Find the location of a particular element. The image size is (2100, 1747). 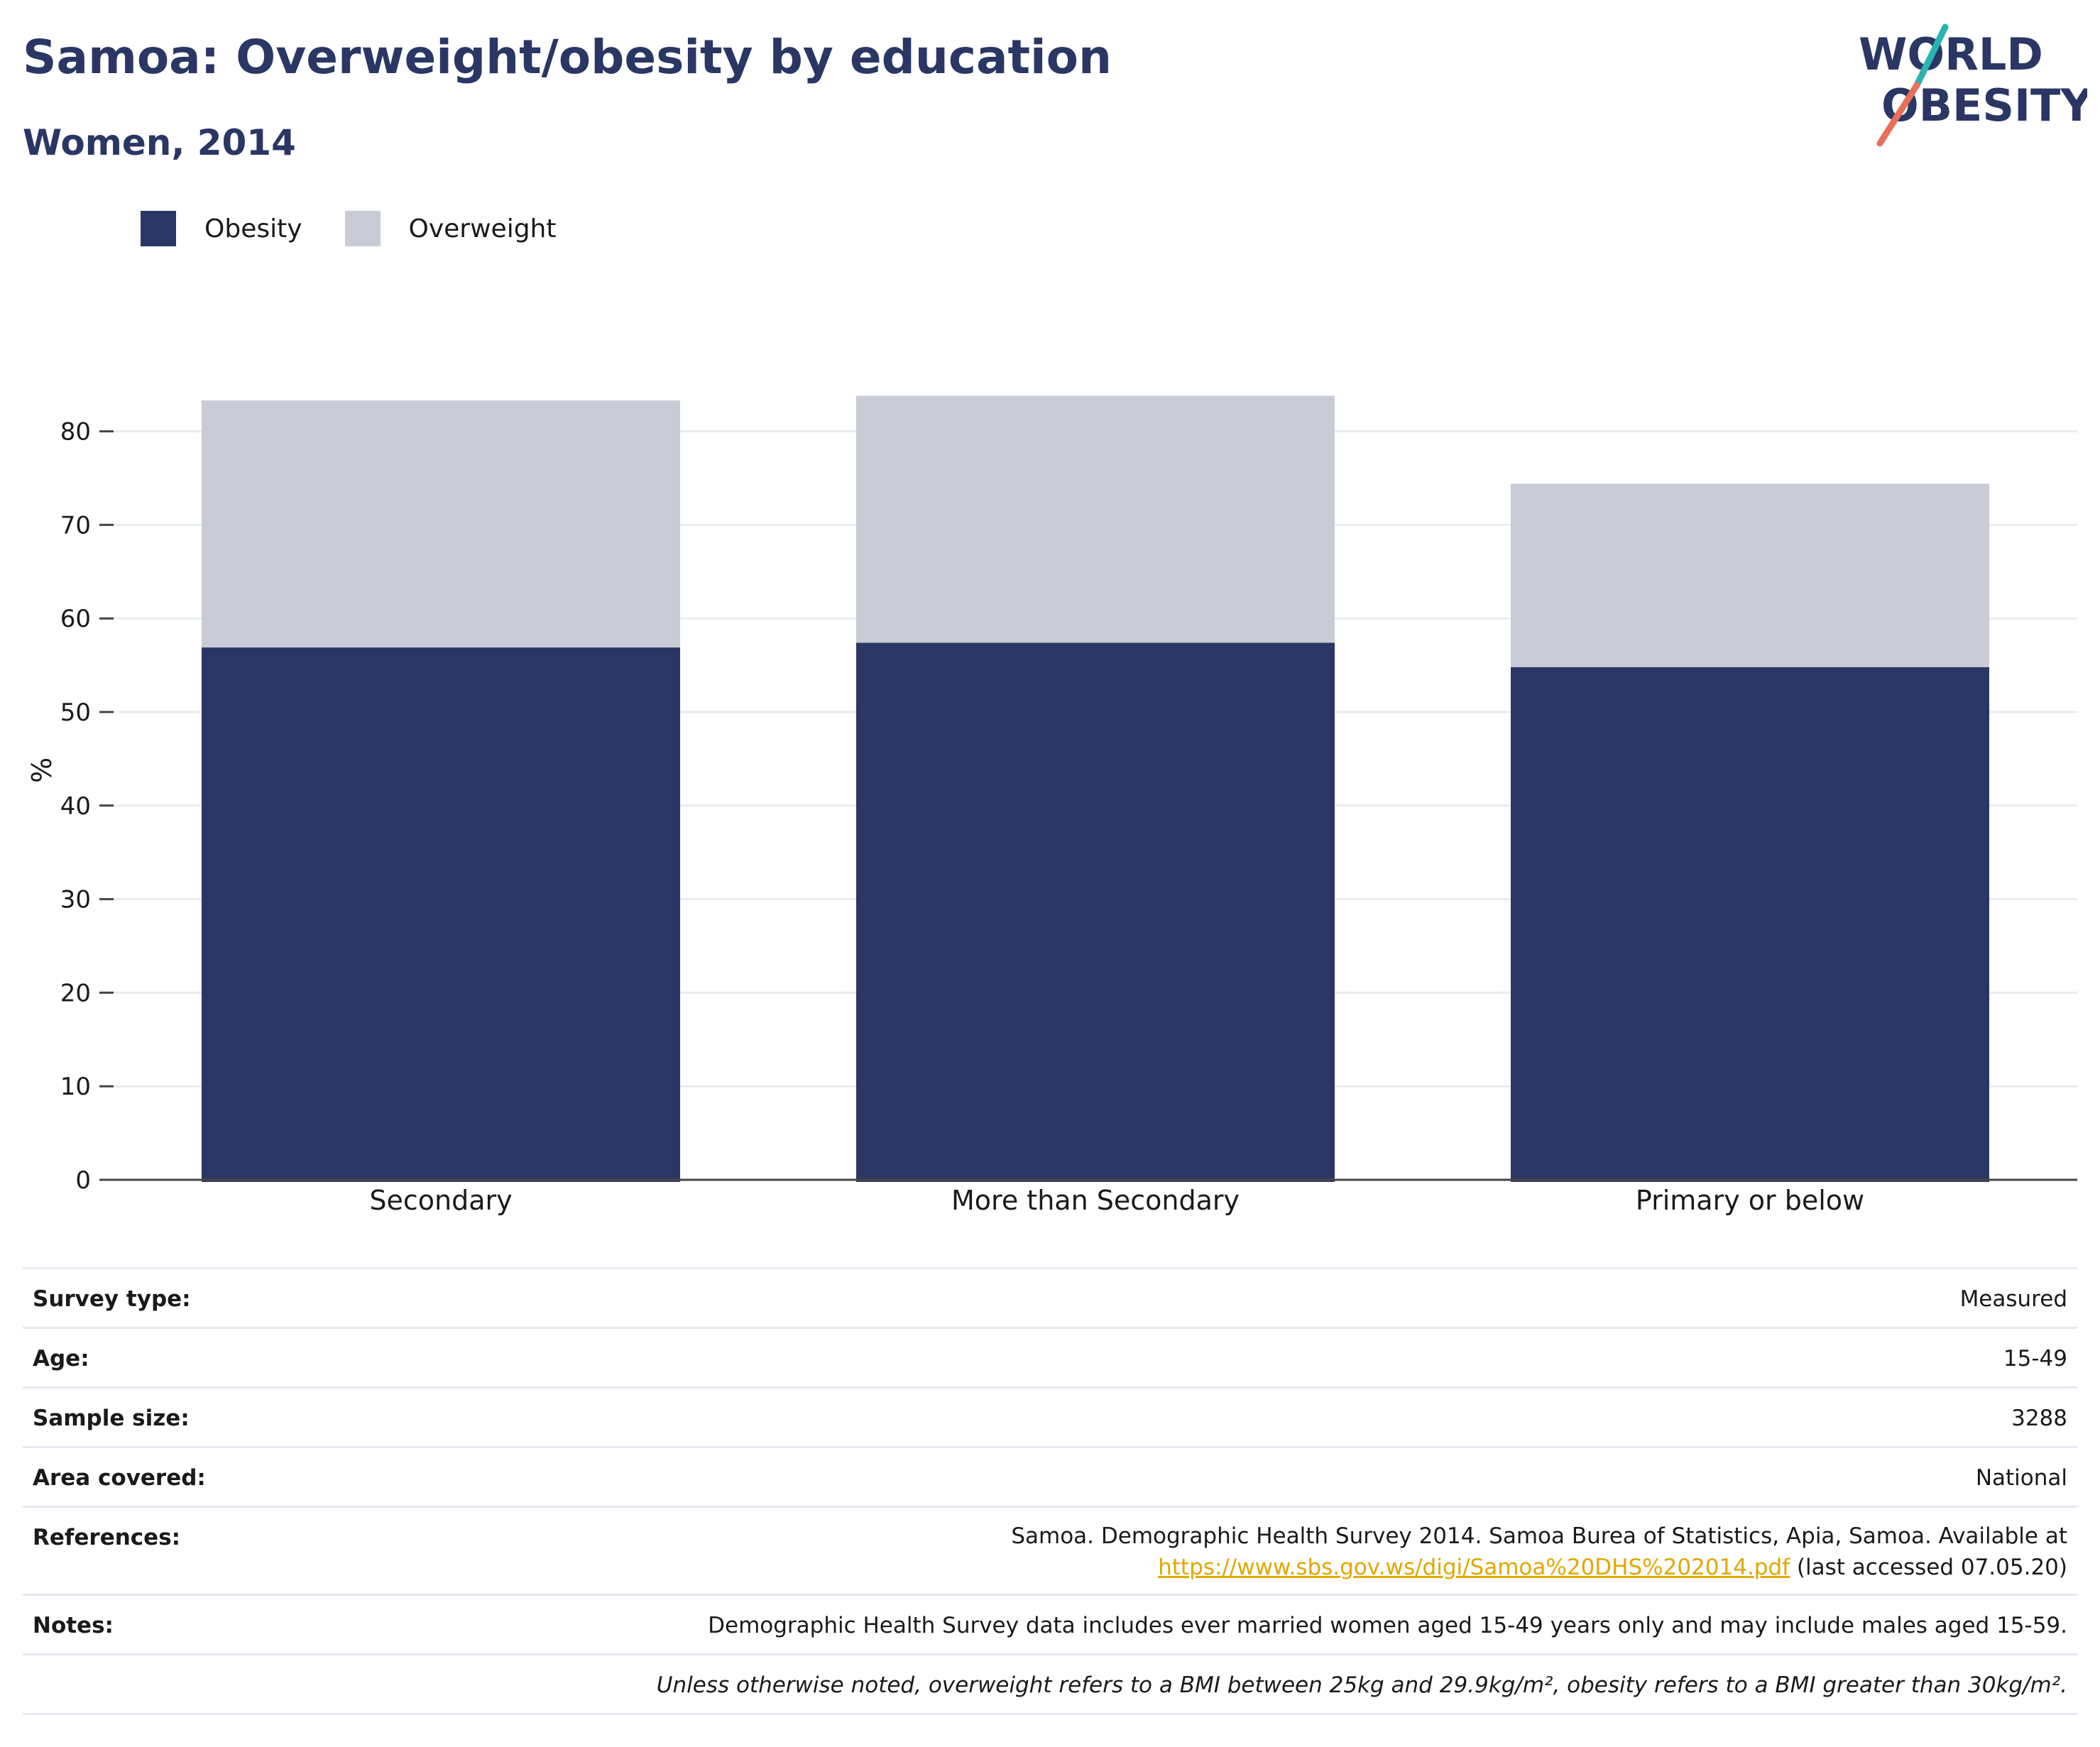

info-row-age: Age: 15-49 is located at coordinates (1050, 1357).